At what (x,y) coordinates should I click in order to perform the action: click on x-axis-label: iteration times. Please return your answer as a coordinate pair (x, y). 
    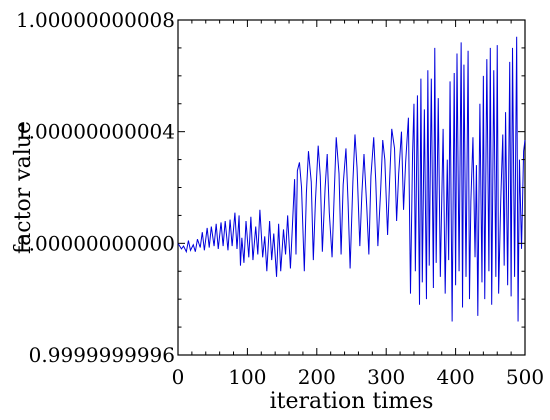
    Looking at the image, I should click on (352, 401).